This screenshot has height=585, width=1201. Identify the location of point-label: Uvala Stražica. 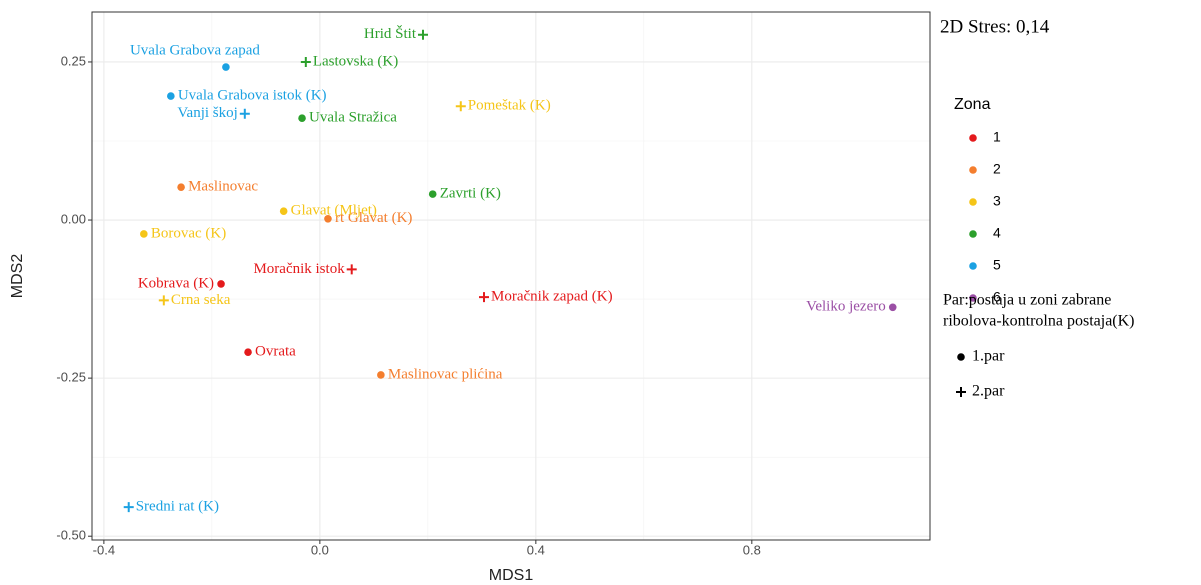
(353, 118).